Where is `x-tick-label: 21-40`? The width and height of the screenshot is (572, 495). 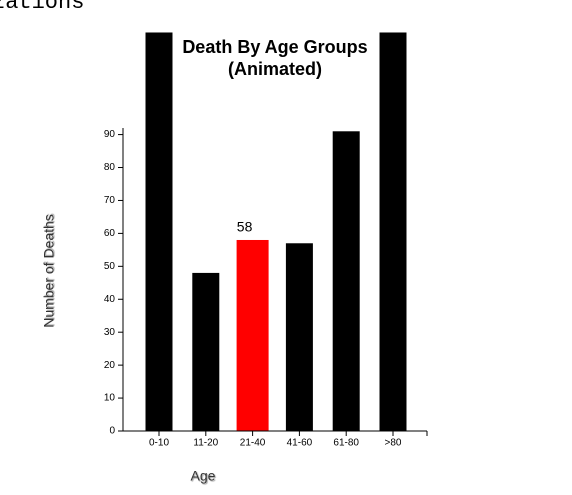
x-tick-label: 21-40 is located at coordinates (253, 443).